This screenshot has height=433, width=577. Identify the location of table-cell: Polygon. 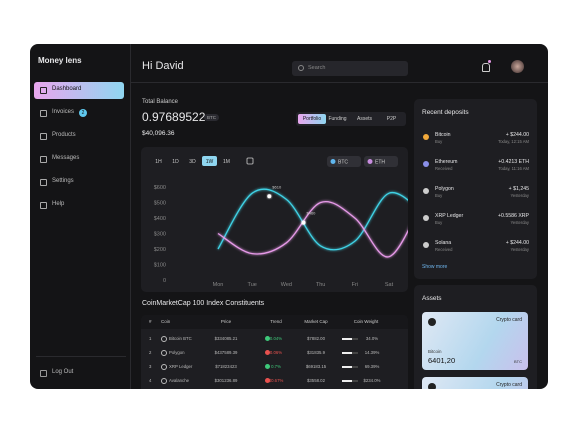
(177, 352).